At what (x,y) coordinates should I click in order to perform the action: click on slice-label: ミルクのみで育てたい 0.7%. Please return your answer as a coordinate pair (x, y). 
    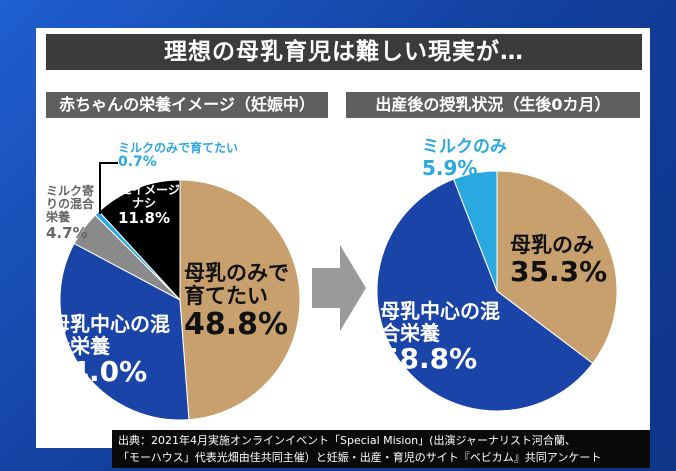
    Looking at the image, I should click on (178, 156).